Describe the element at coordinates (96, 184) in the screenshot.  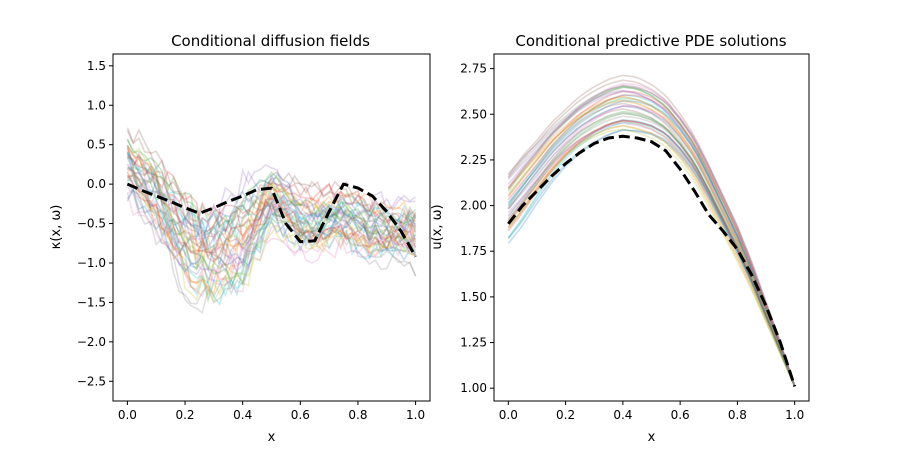
I see `y-tick-label: 0.0` at that location.